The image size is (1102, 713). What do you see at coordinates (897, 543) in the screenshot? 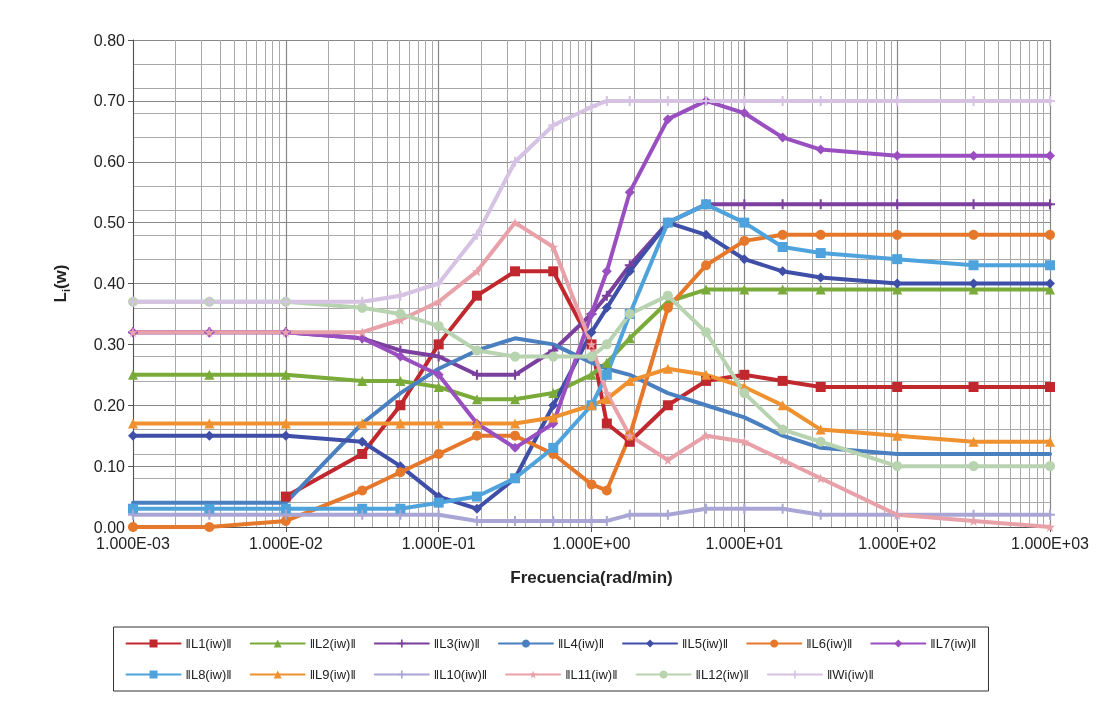
I see `x-tick-label: 1.000E+02` at bounding box center [897, 543].